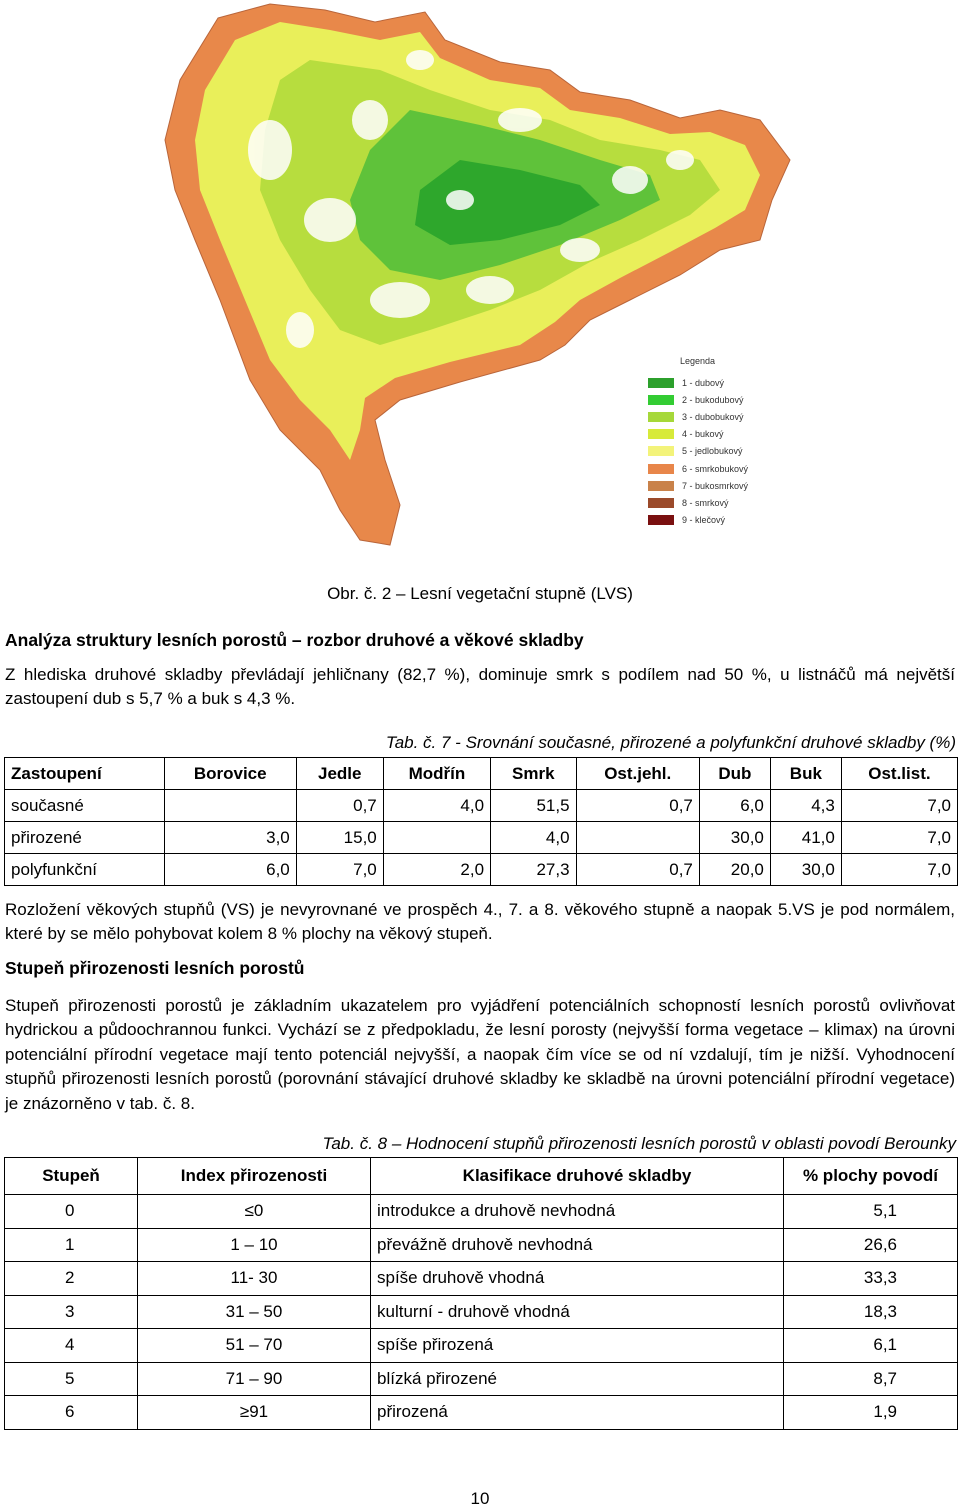 This screenshot has height=1509, width=960. I want to click on table-header-cell: Dub, so click(734, 773).